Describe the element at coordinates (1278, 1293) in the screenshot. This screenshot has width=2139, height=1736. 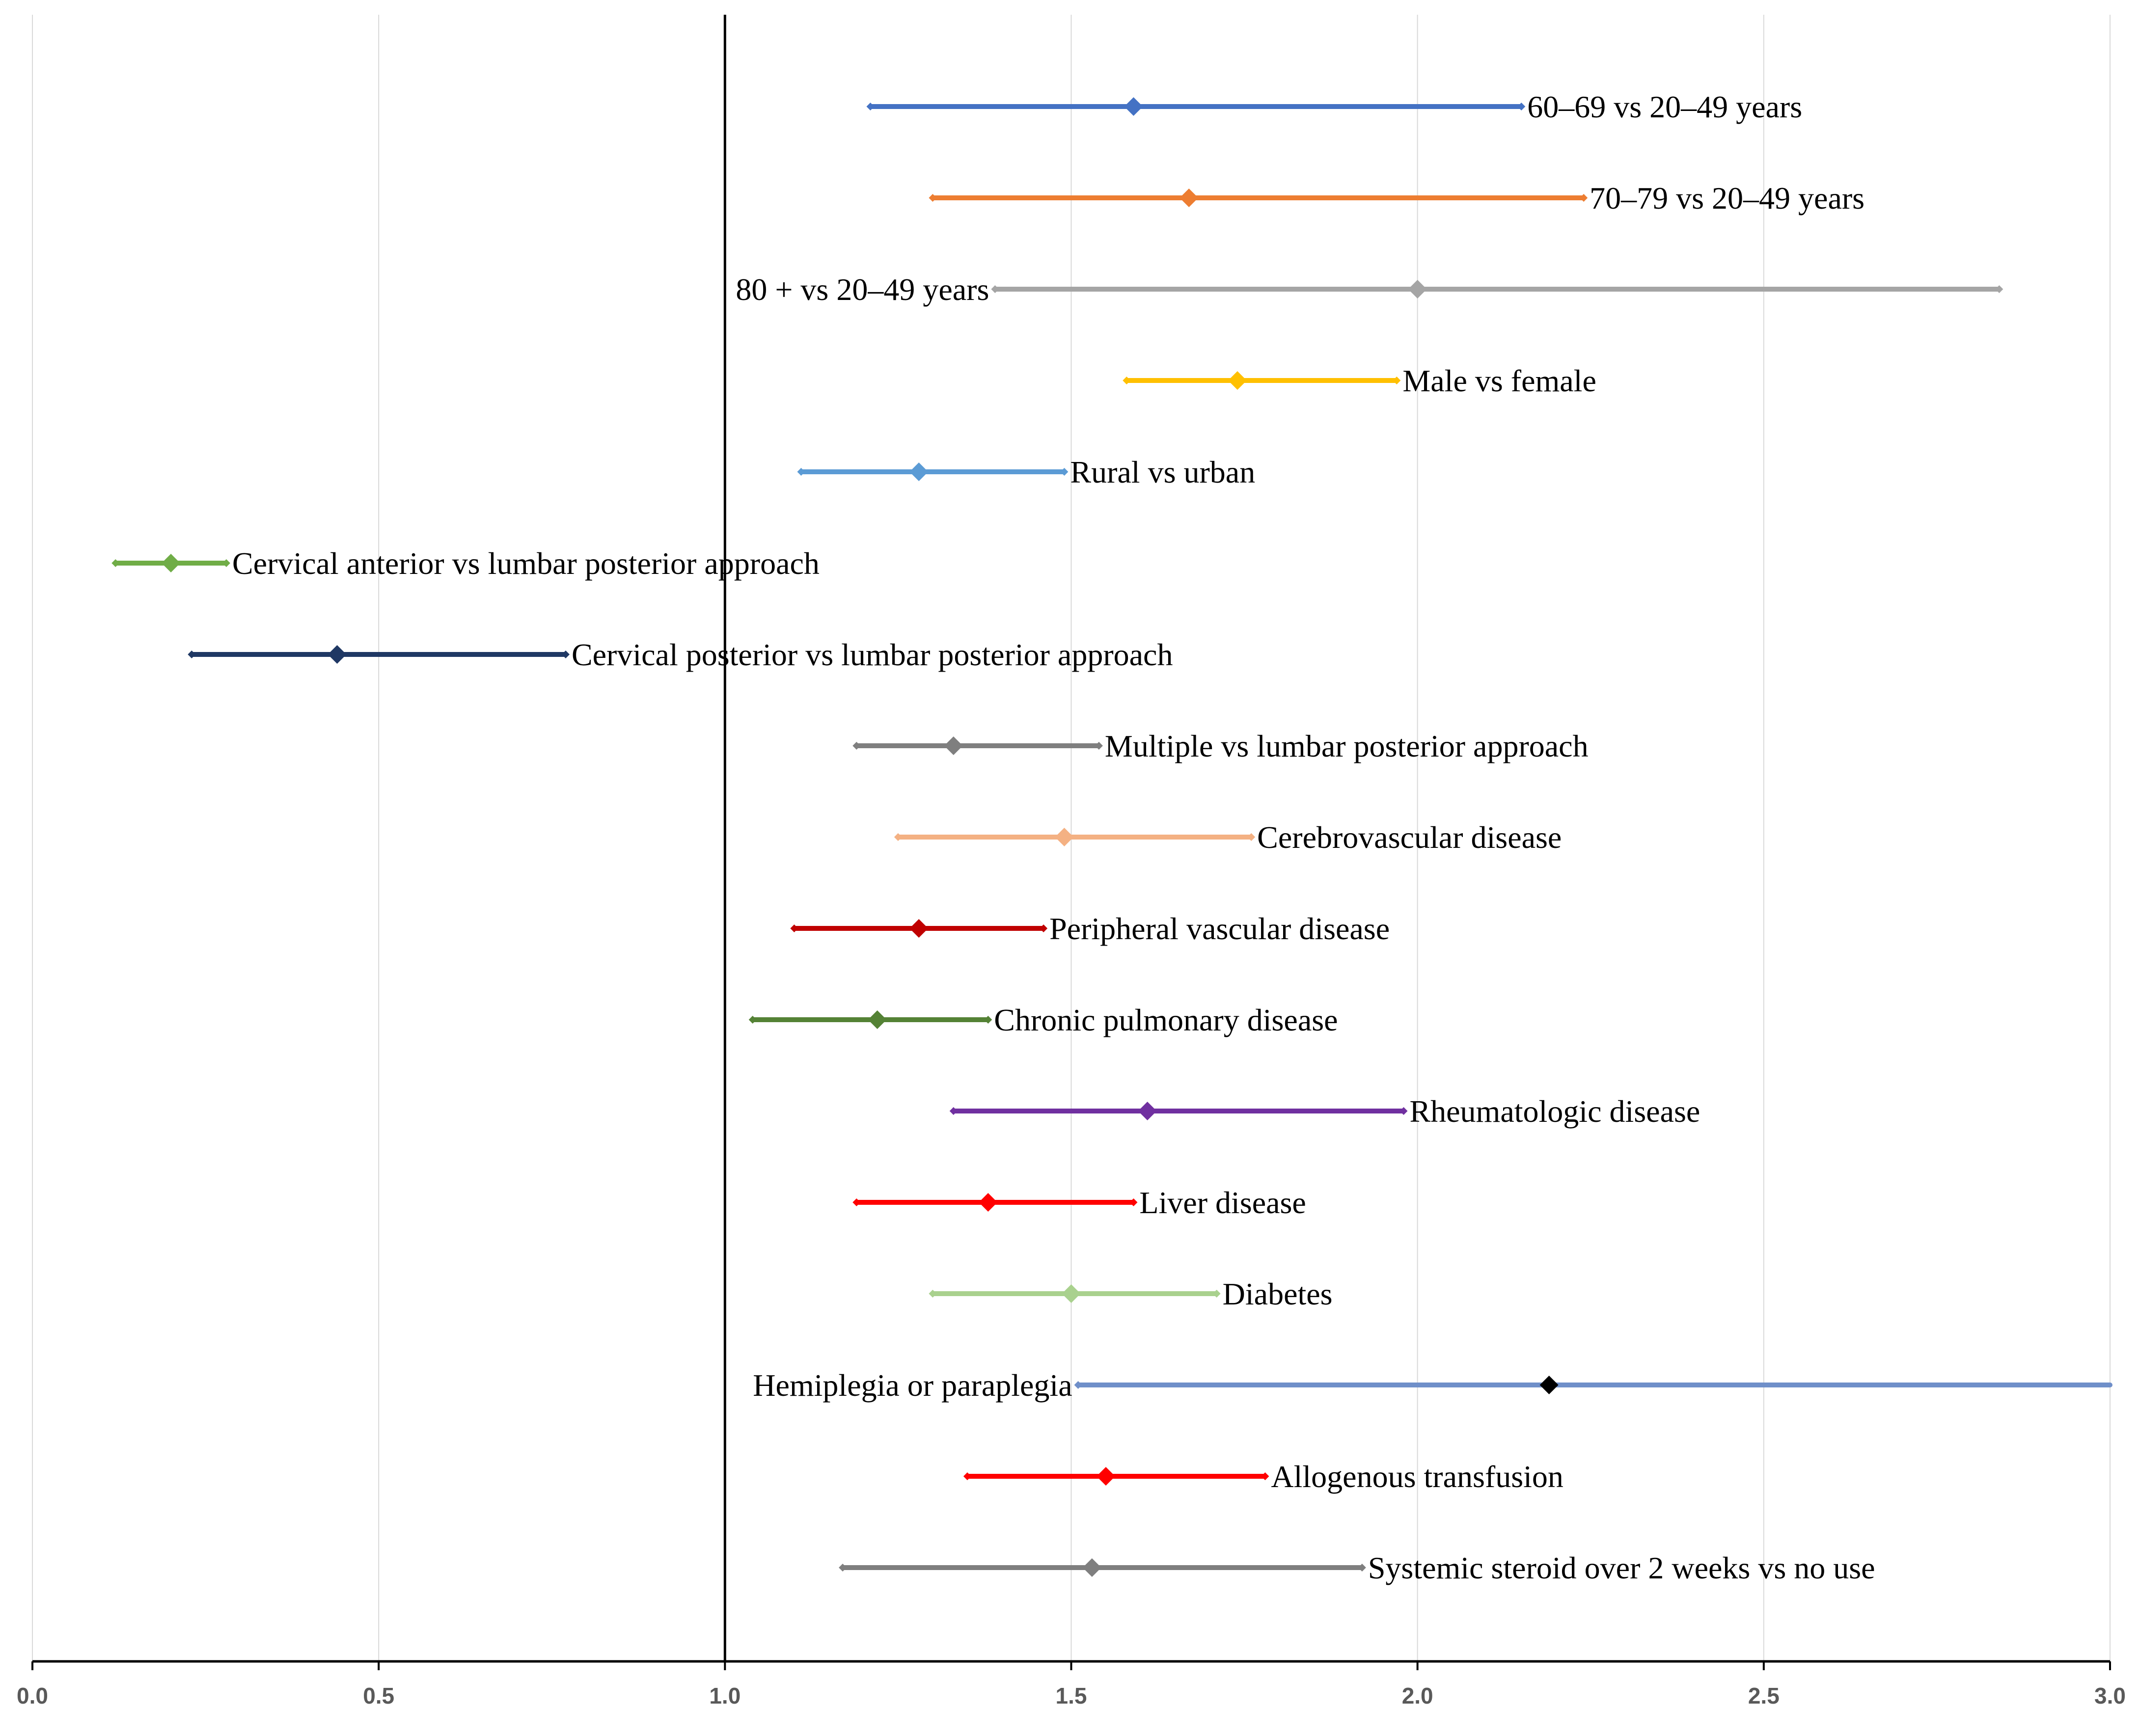
I see `row-label: Diabetes` at that location.